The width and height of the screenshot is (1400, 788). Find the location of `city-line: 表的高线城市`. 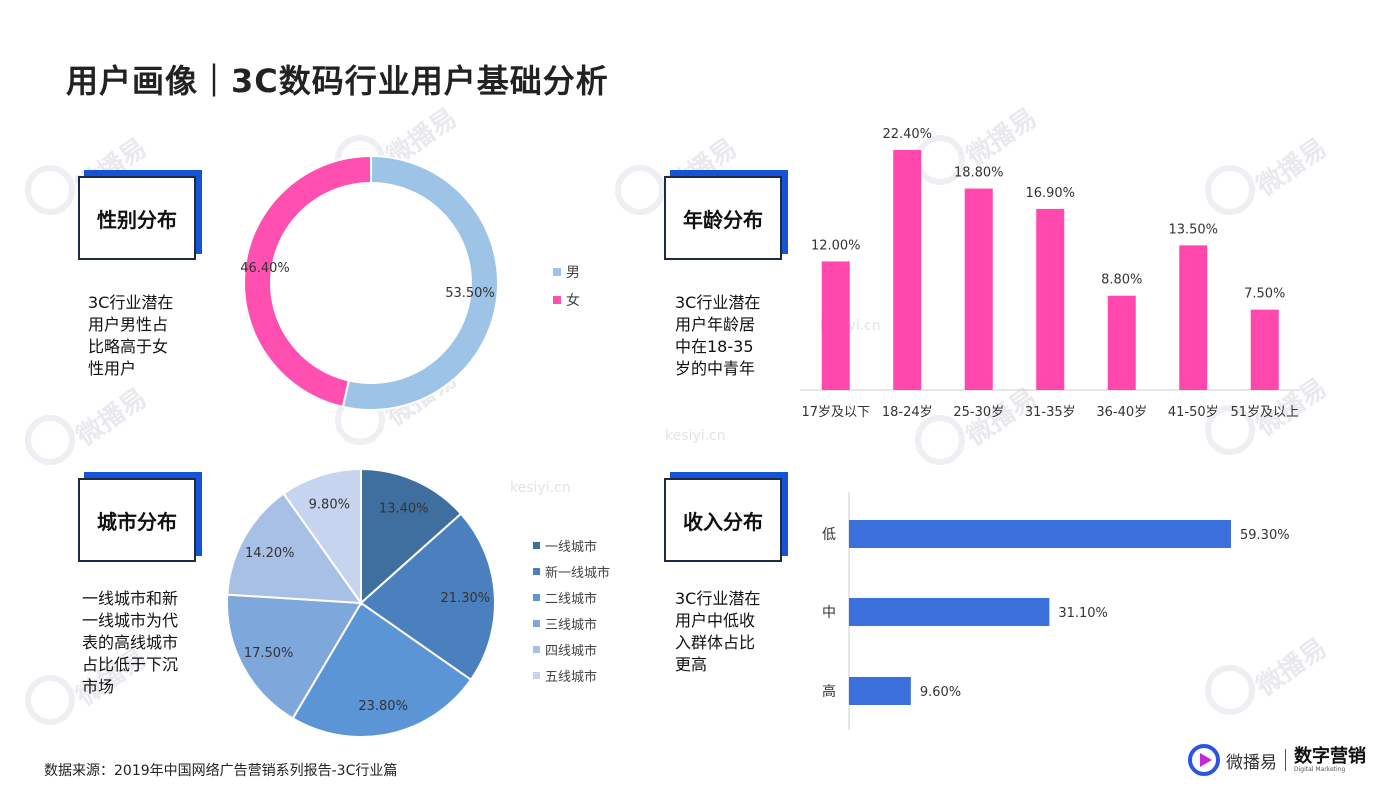

city-line: 表的高线城市 is located at coordinates (130, 642).